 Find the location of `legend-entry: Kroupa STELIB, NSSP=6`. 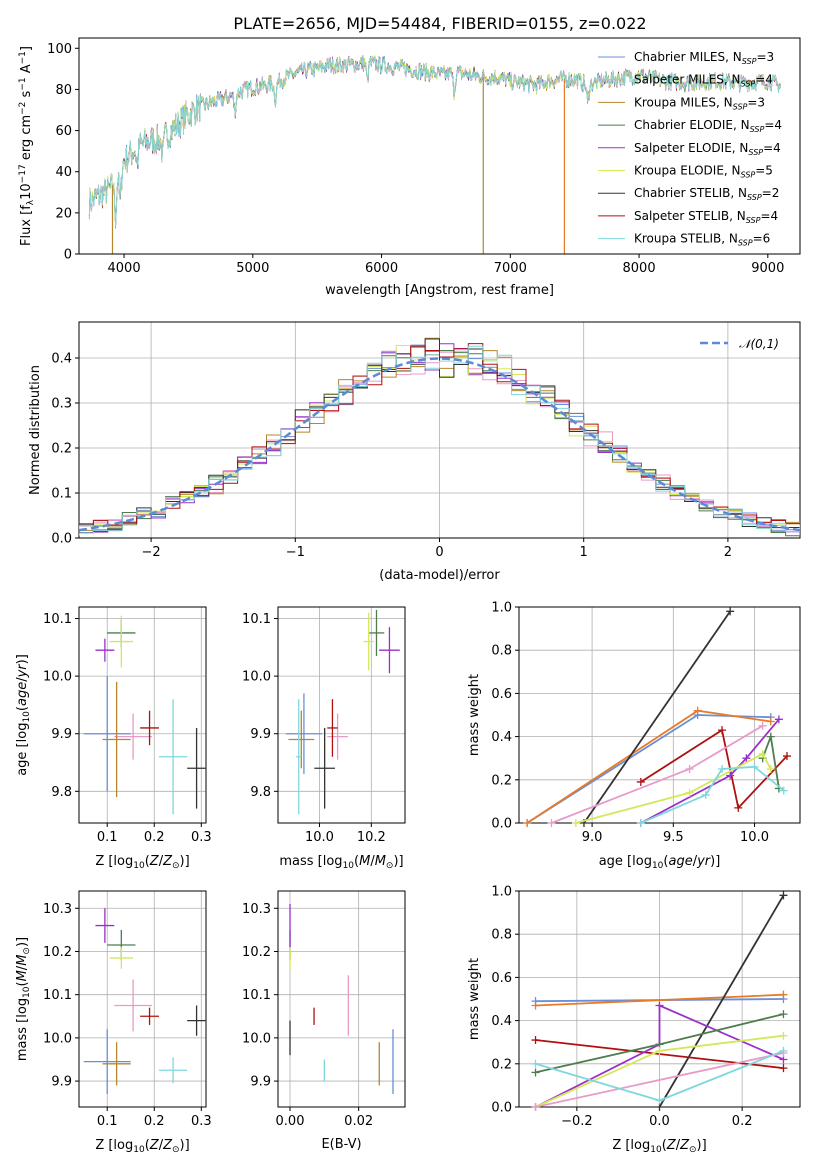

legend-entry: Kroupa STELIB, NSSP=6 is located at coordinates (702, 240).